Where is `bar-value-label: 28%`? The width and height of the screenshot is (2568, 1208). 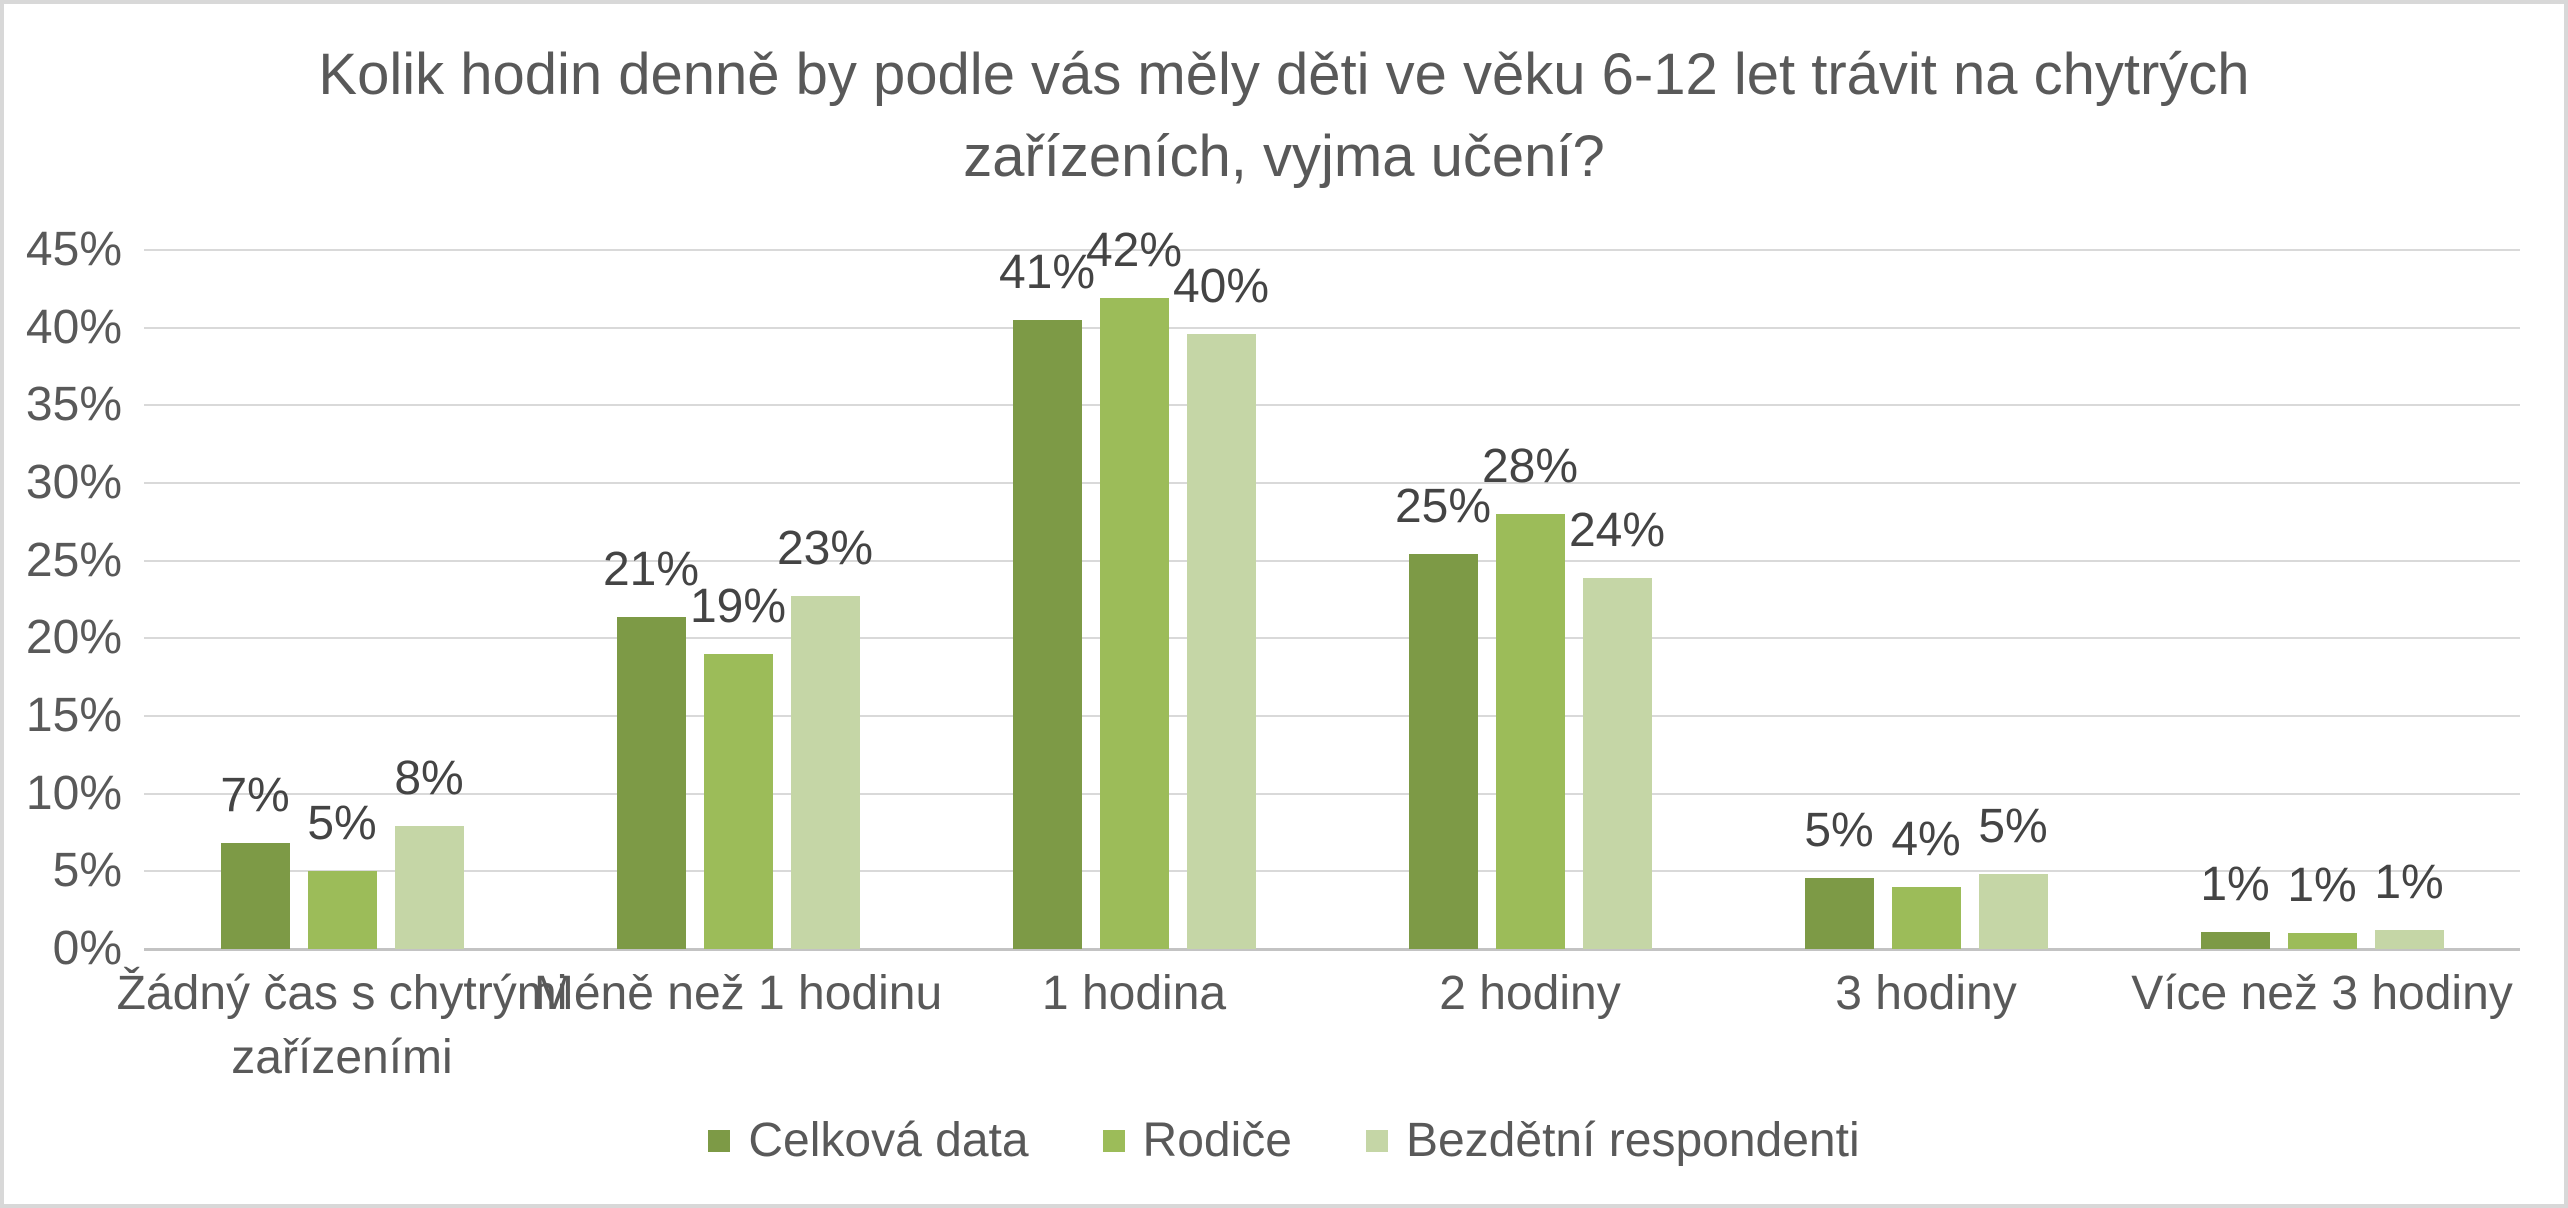
bar-value-label: 28% is located at coordinates (1530, 467).